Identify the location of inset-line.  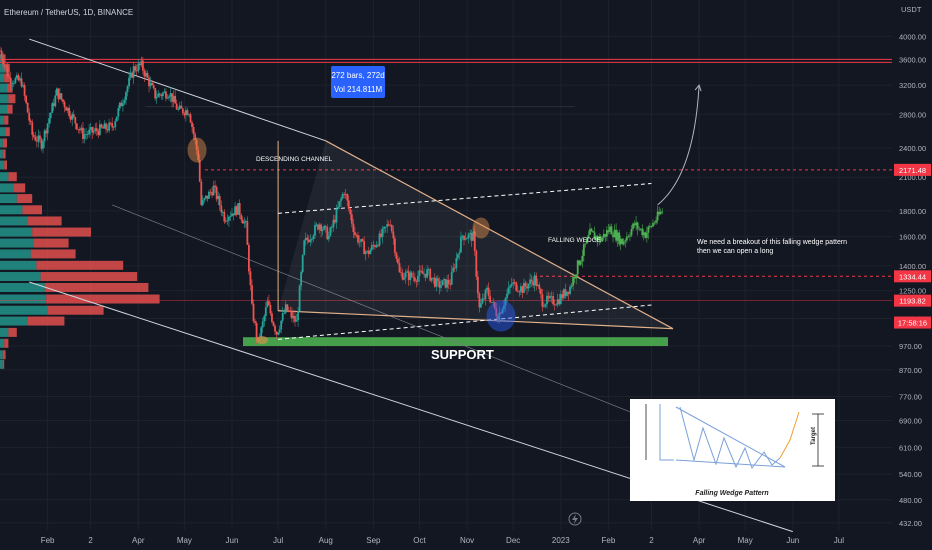
(666, 432).